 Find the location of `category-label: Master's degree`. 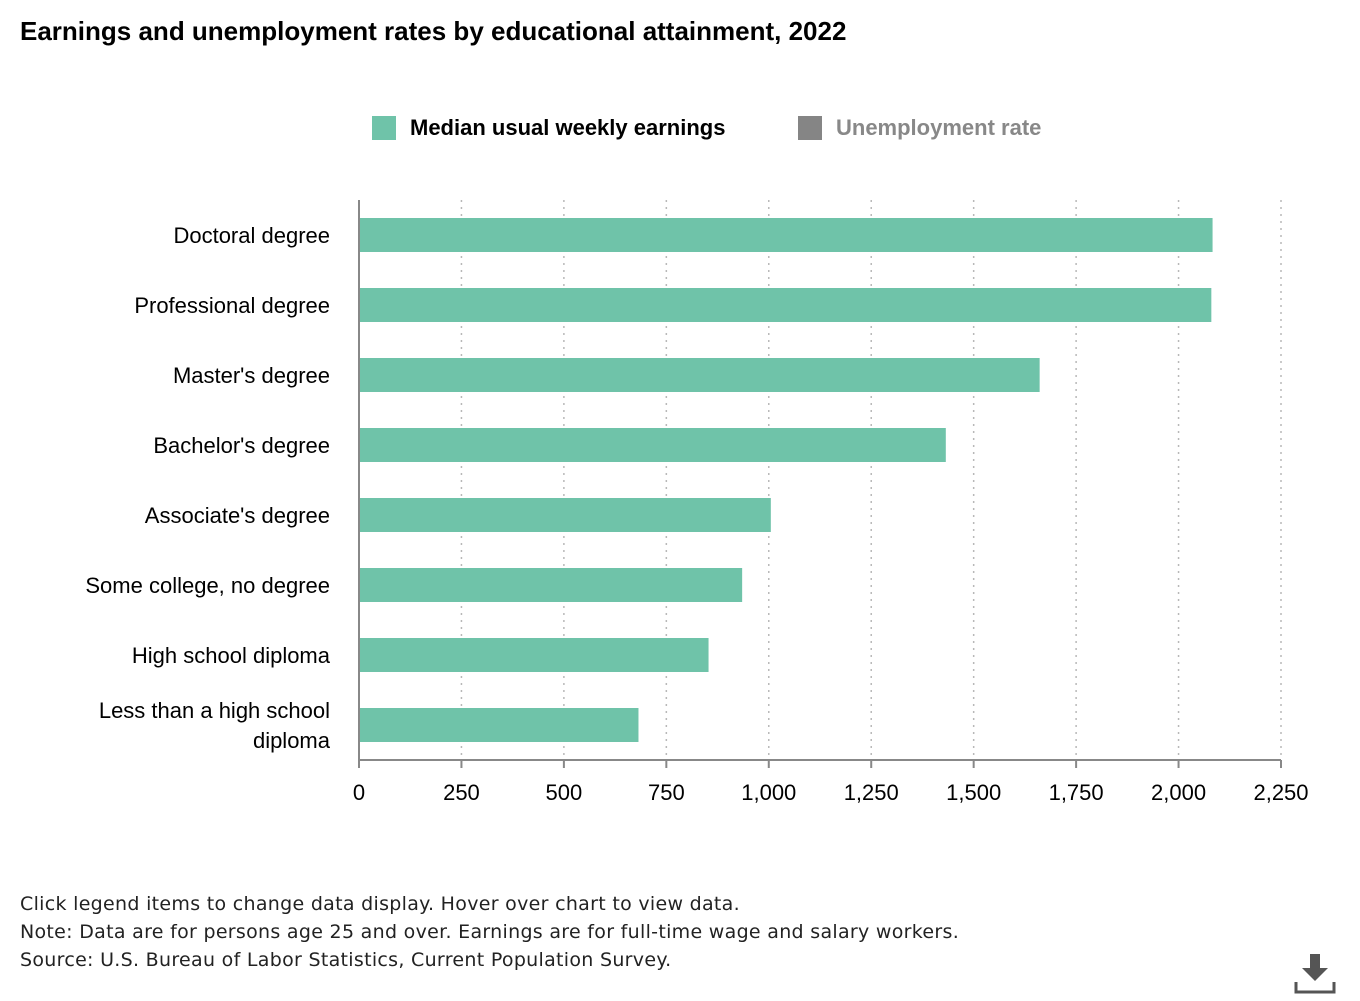

category-label: Master's degree is located at coordinates (251, 375).